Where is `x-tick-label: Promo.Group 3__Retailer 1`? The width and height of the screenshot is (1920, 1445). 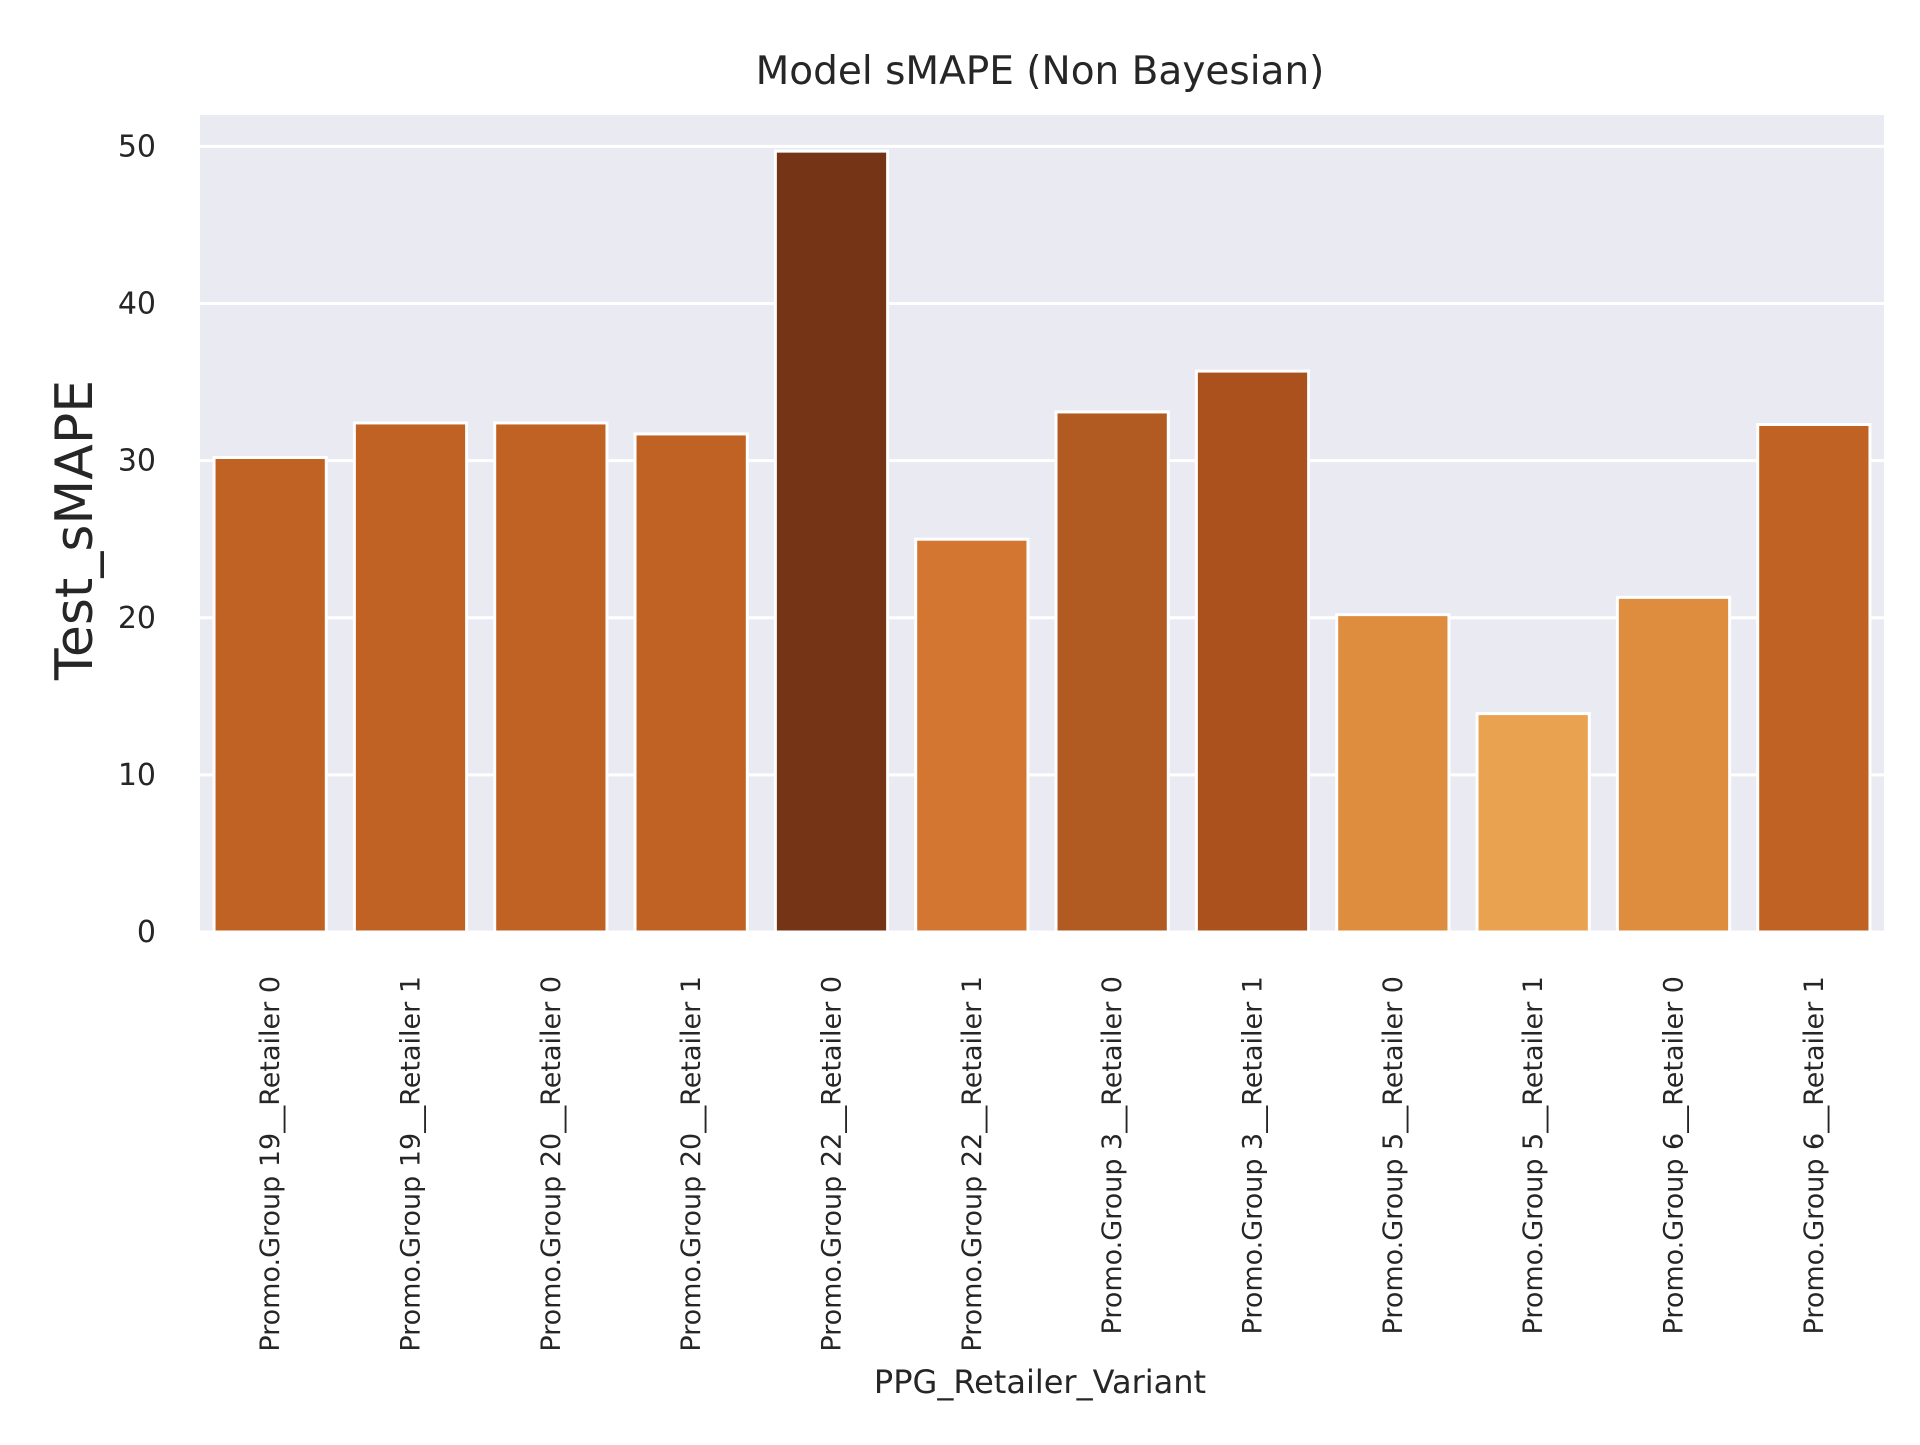 x-tick-label: Promo.Group 3__Retailer 1 is located at coordinates (1253, 1155).